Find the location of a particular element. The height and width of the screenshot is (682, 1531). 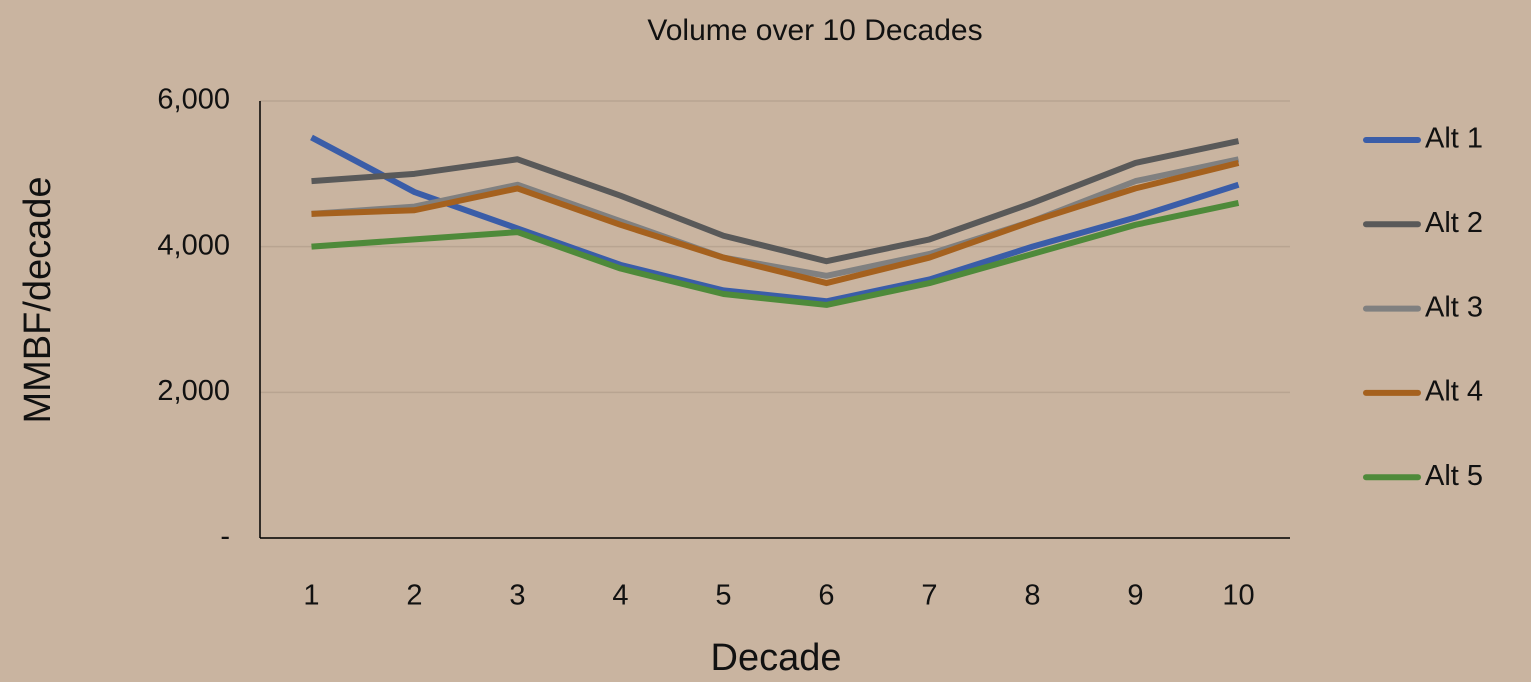

legend-label: Alt 1 is located at coordinates (1454, 139).